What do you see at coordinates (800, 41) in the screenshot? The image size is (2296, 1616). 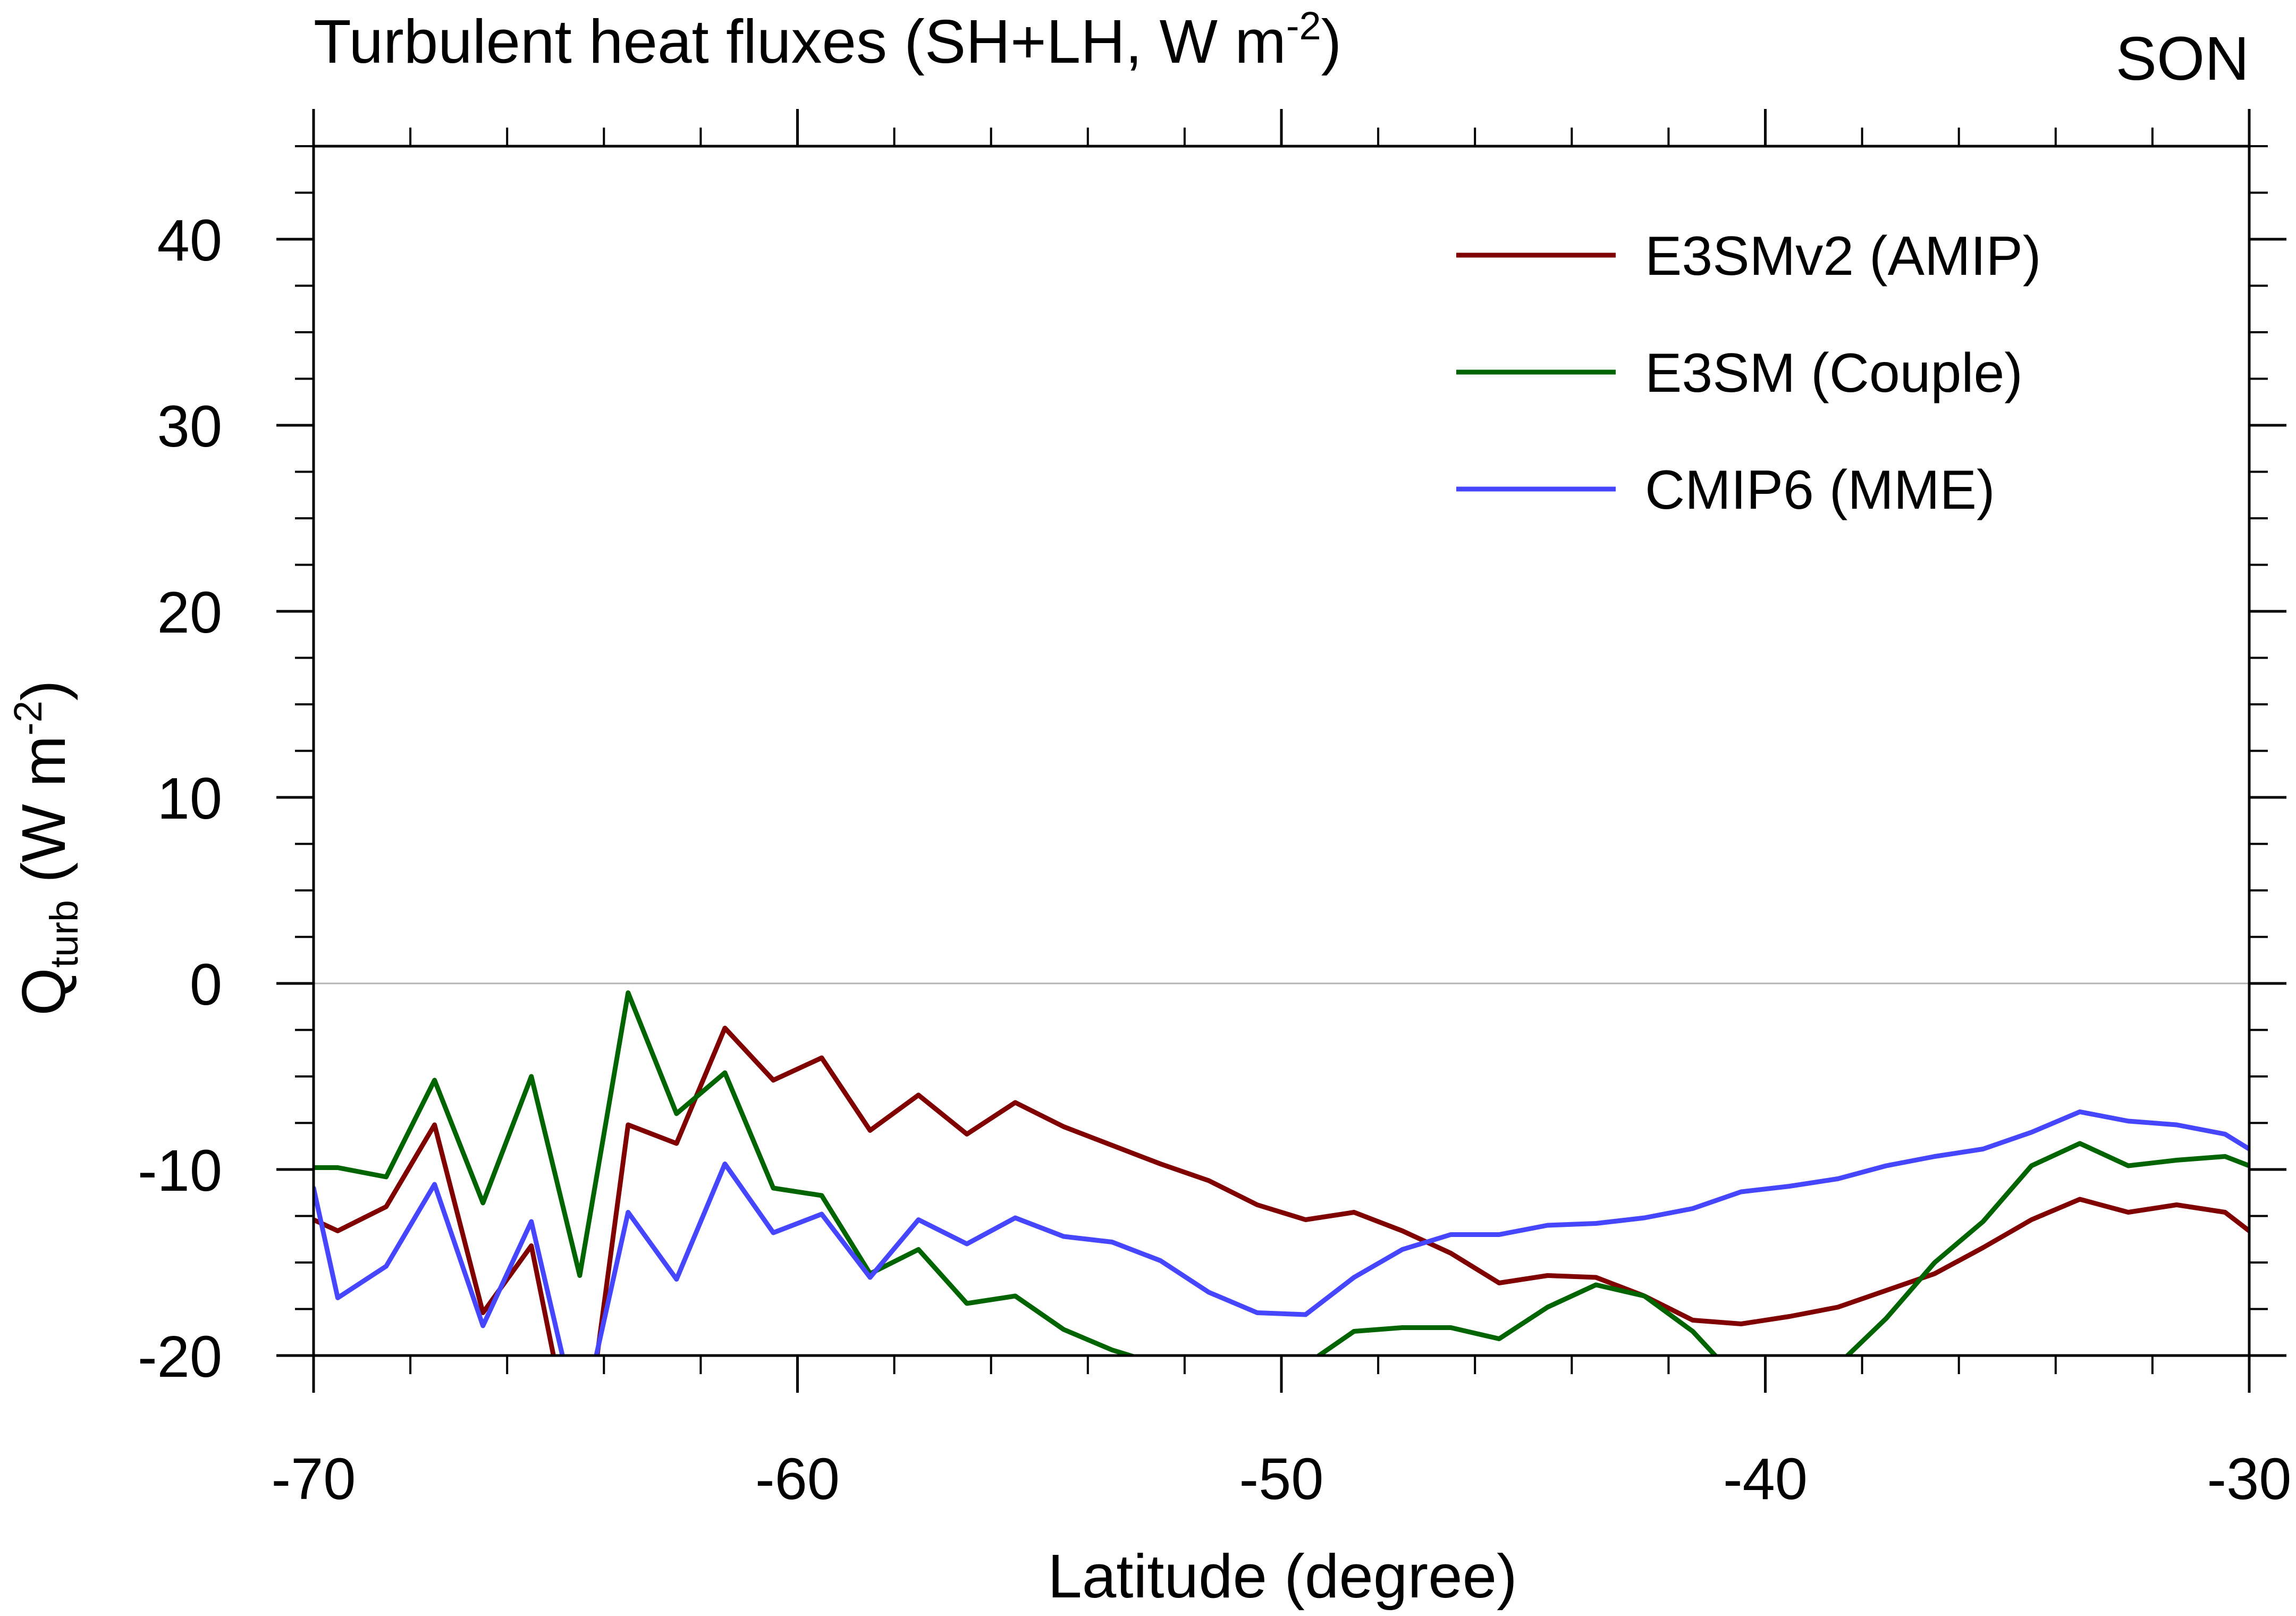 I see `chart-title-text: Turbulent heat fluxes (SH+LH, W m` at bounding box center [800, 41].